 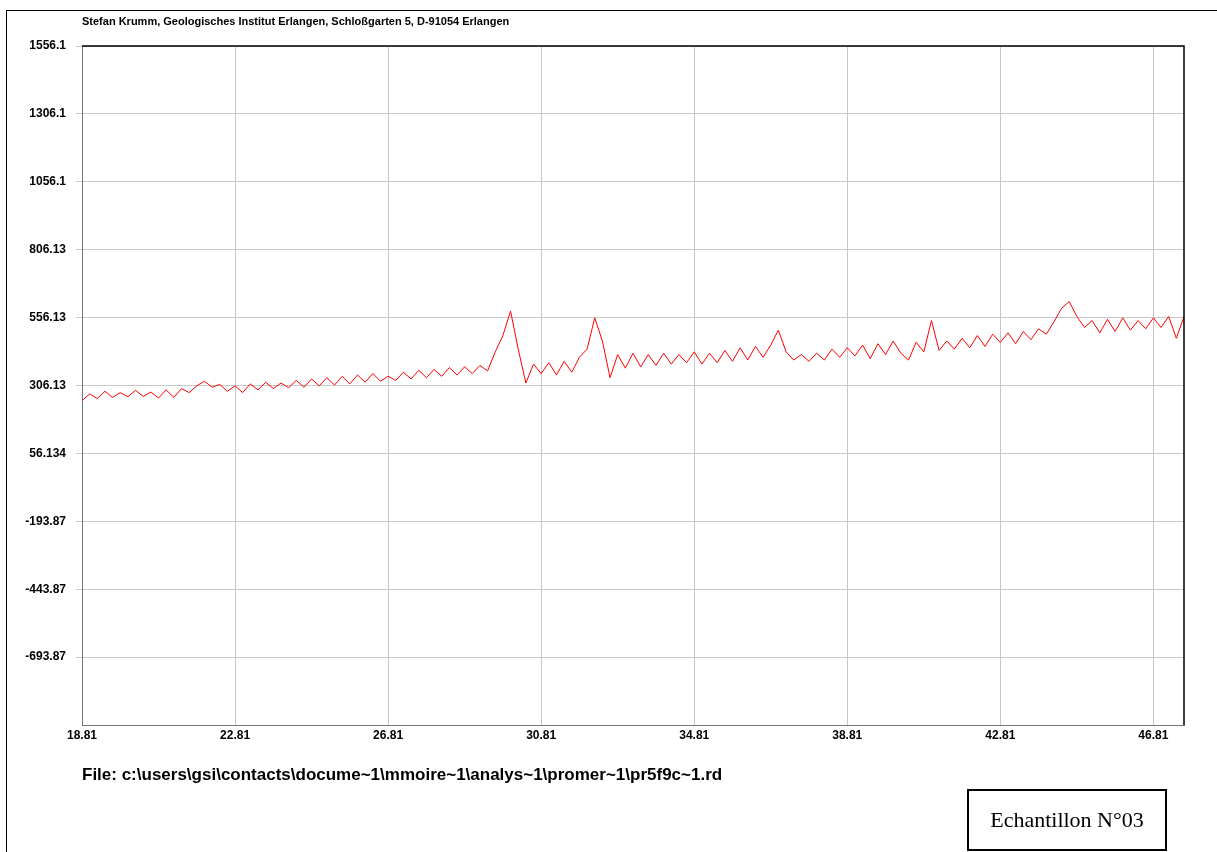 What do you see at coordinates (541, 734) in the screenshot?
I see `x-tick-label: 30.81` at bounding box center [541, 734].